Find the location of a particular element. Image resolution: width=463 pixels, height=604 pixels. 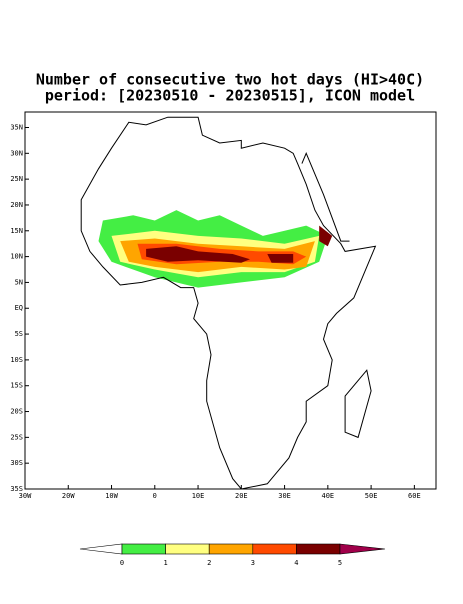

colorbar-label: 0 is located at coordinates (122, 563).